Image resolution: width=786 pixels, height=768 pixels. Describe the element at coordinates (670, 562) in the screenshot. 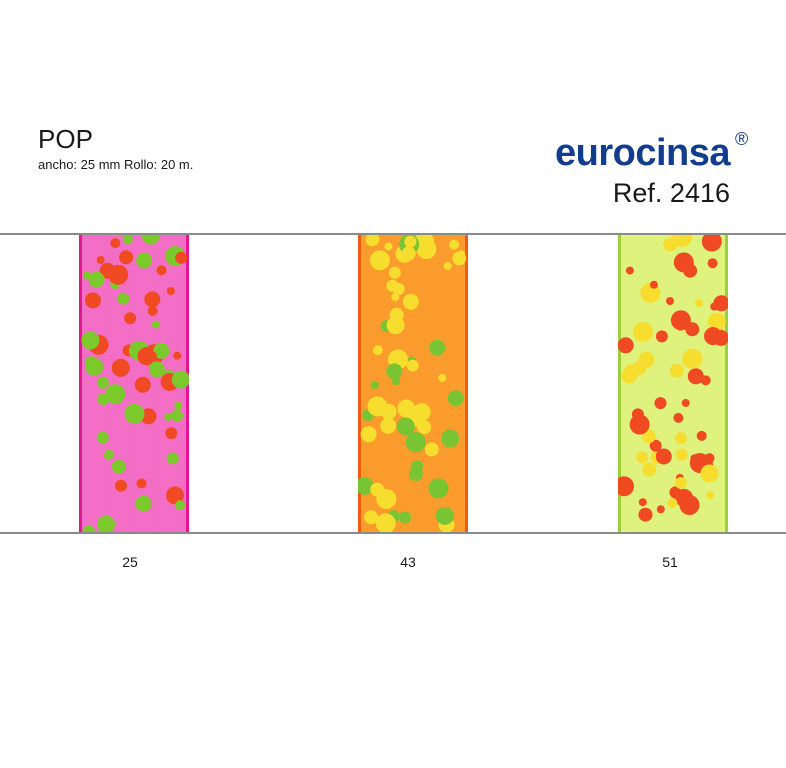

I see `color-code-51: 51` at that location.